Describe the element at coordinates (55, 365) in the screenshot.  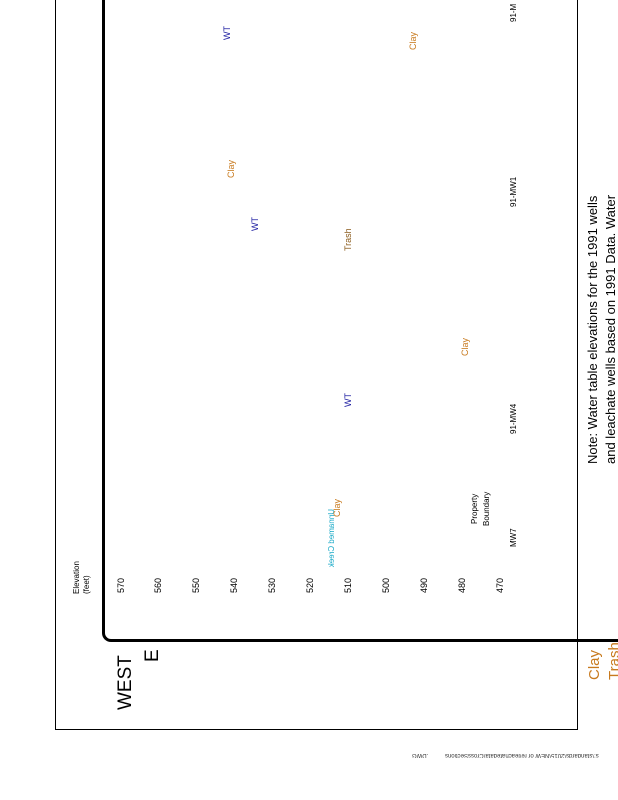
I see `sheet-frame-left` at that location.